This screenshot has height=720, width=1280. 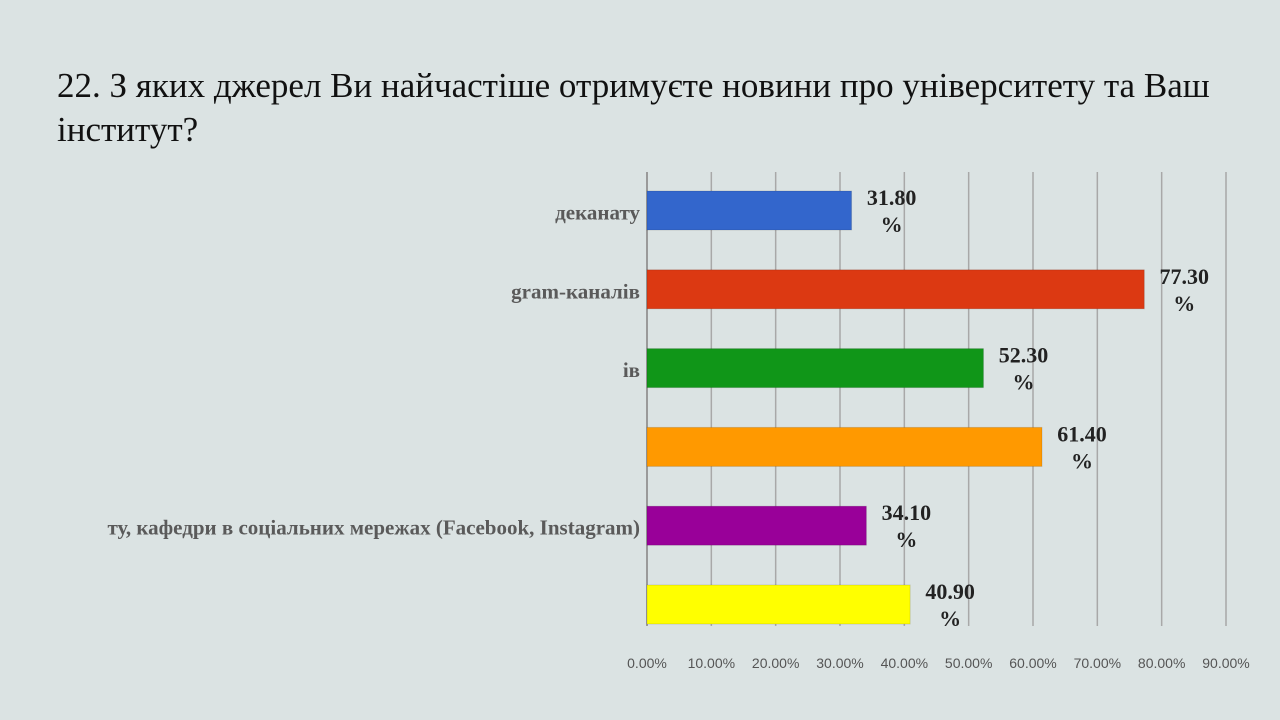 I want to click on x-tick-label: 60.00%, so click(x=1032, y=663).